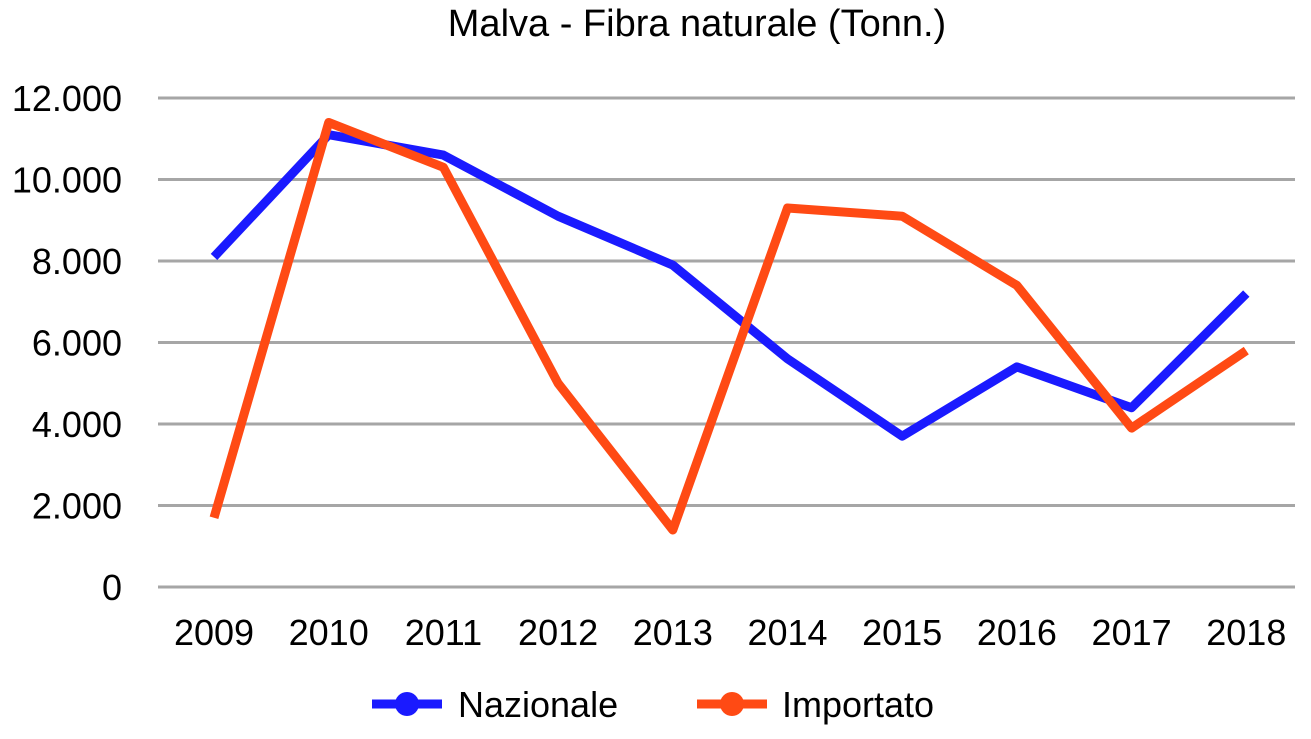 This screenshot has width=1311, height=739. Describe the element at coordinates (653, 704) in the screenshot. I see `legend: Nazionale Importato` at that location.